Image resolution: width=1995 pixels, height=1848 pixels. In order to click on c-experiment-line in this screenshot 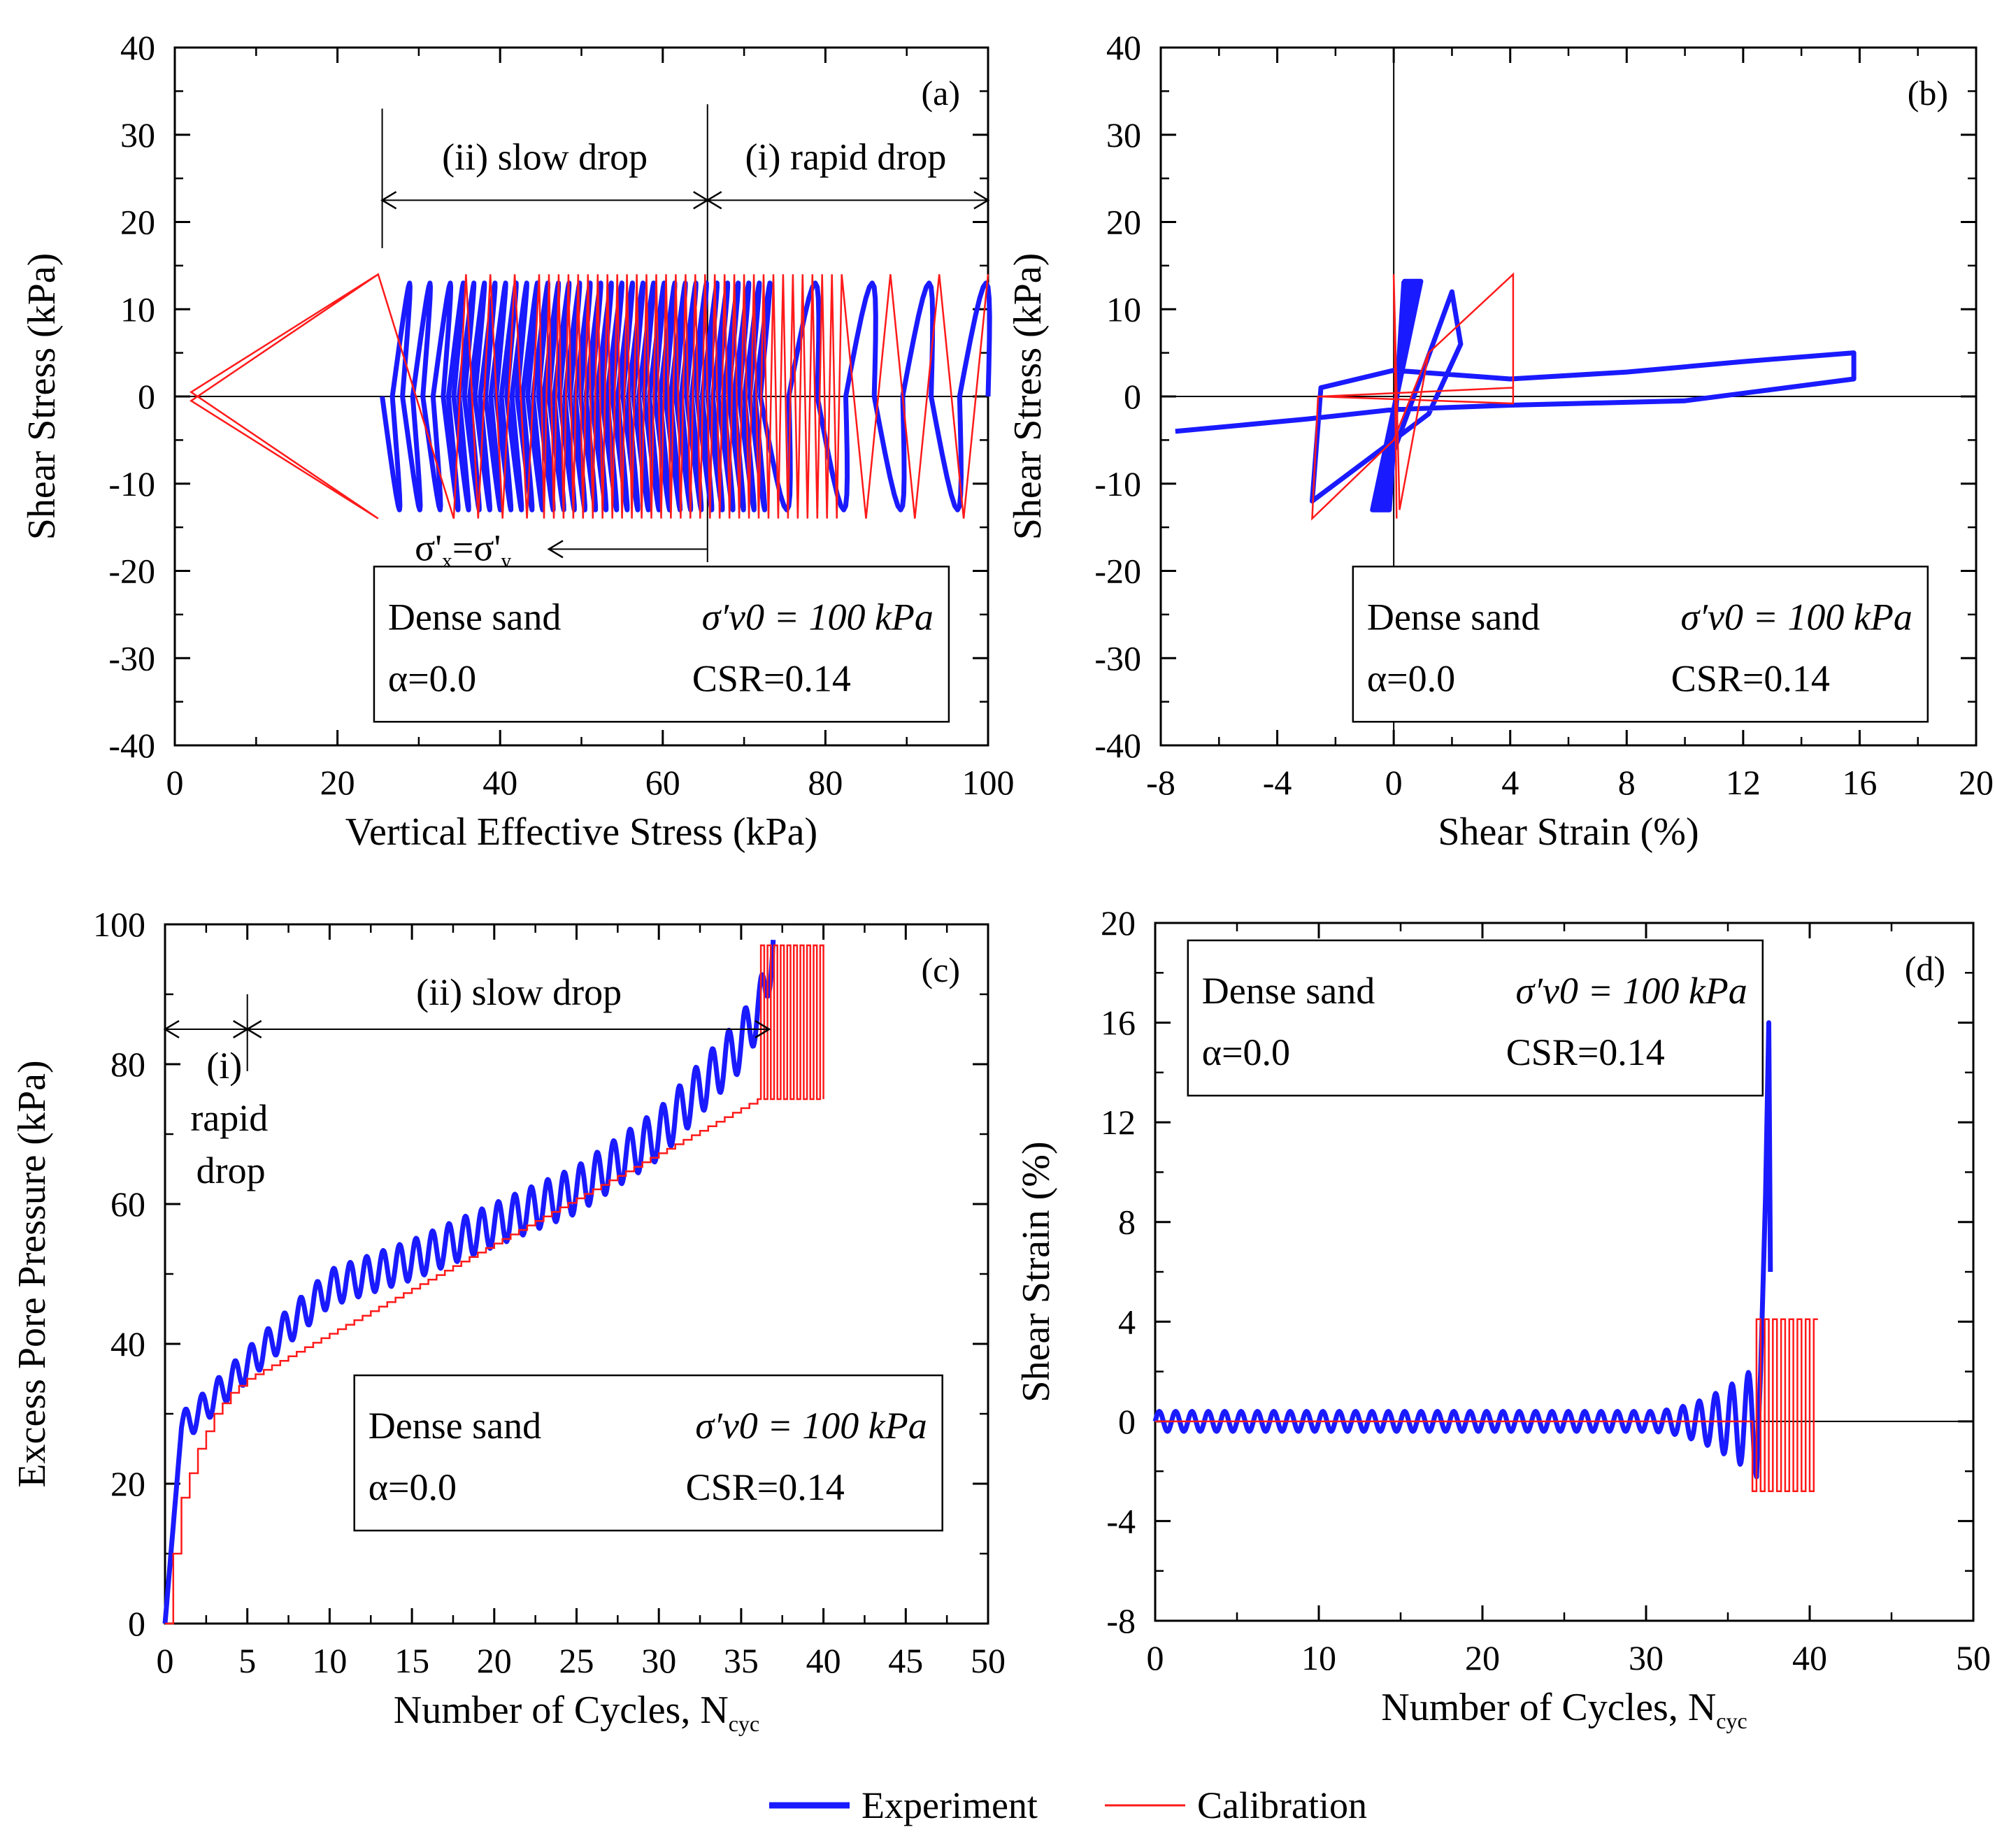, I will do `click(469, 1282)`.